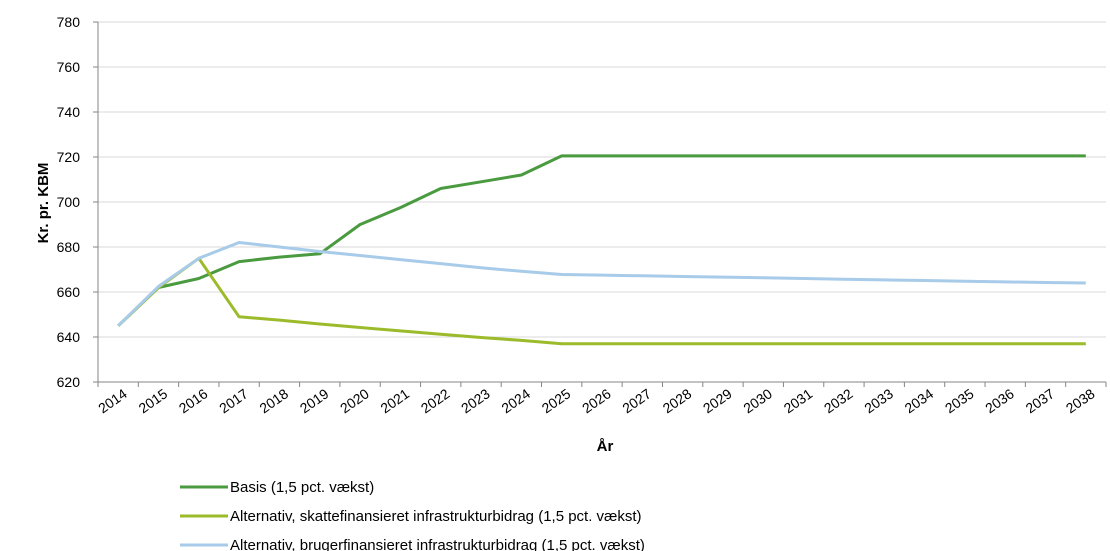  Describe the element at coordinates (43, 203) in the screenshot. I see `y-axis-title: Kr. pr. KBM` at that location.